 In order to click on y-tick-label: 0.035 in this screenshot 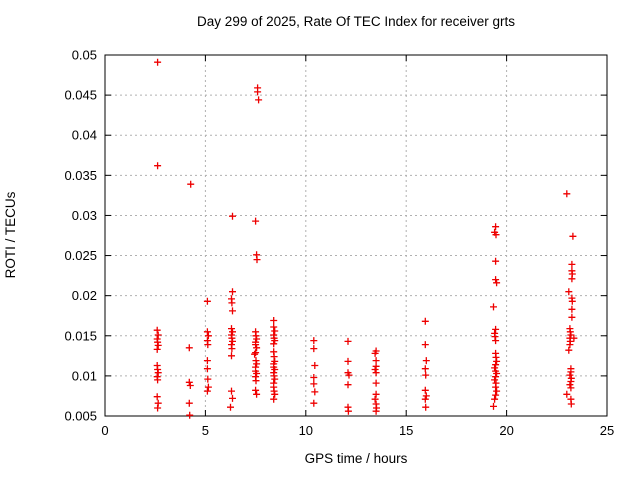, I will do `click(80, 175)`.